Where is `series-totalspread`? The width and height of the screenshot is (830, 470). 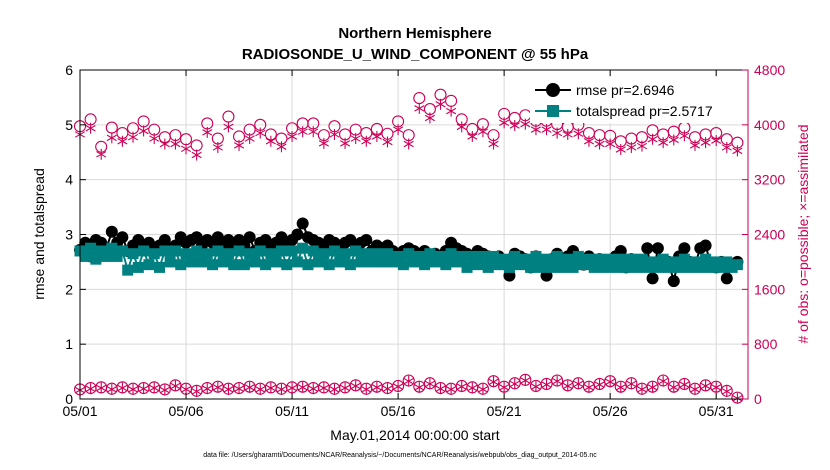 series-totalspread is located at coordinates (408, 259).